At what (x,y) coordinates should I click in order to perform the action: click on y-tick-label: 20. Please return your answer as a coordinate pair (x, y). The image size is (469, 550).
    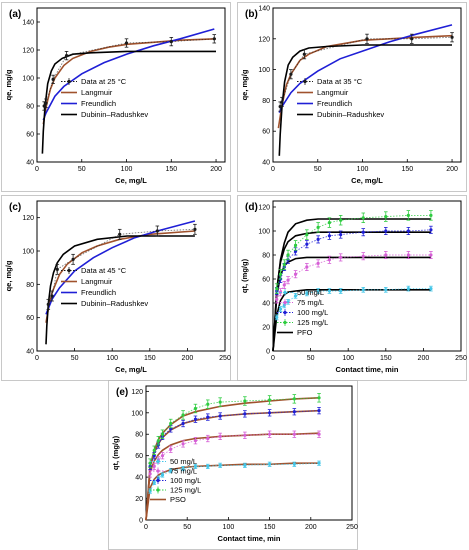
    Looking at the image, I should click on (266, 328).